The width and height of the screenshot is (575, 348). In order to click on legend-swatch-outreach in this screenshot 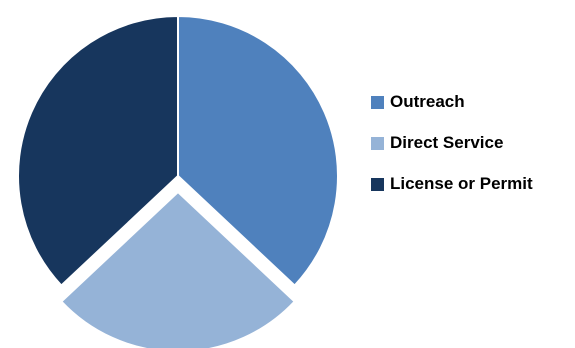, I will do `click(377, 102)`.